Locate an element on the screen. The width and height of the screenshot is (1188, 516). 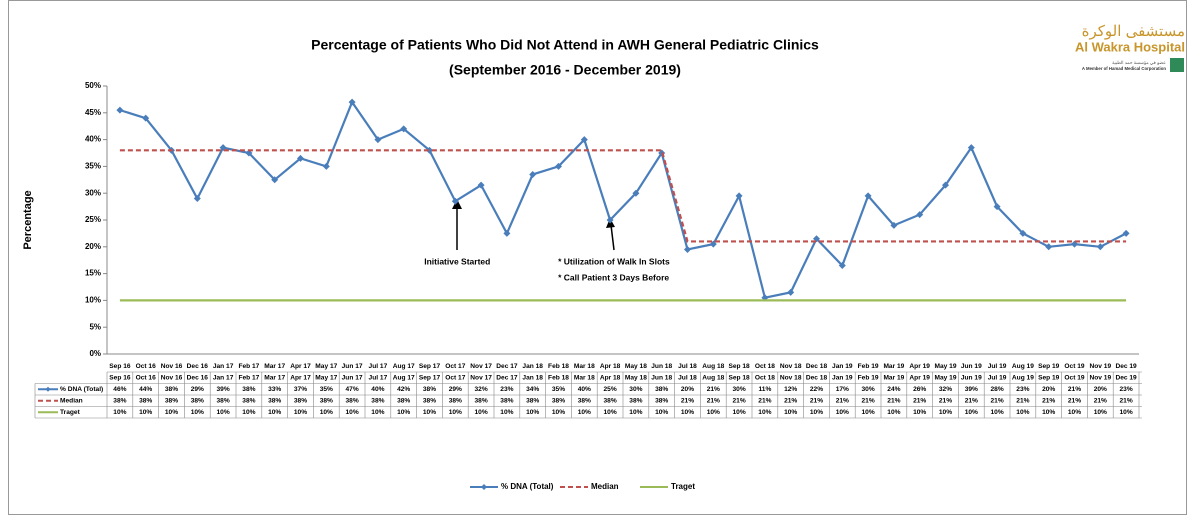
x-tick-label: Apr 17 is located at coordinates (300, 366).